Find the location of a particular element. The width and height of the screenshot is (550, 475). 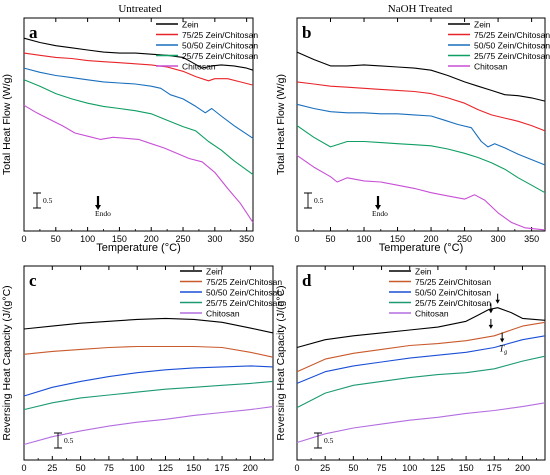

panel-letter: b is located at coordinates (306, 32).